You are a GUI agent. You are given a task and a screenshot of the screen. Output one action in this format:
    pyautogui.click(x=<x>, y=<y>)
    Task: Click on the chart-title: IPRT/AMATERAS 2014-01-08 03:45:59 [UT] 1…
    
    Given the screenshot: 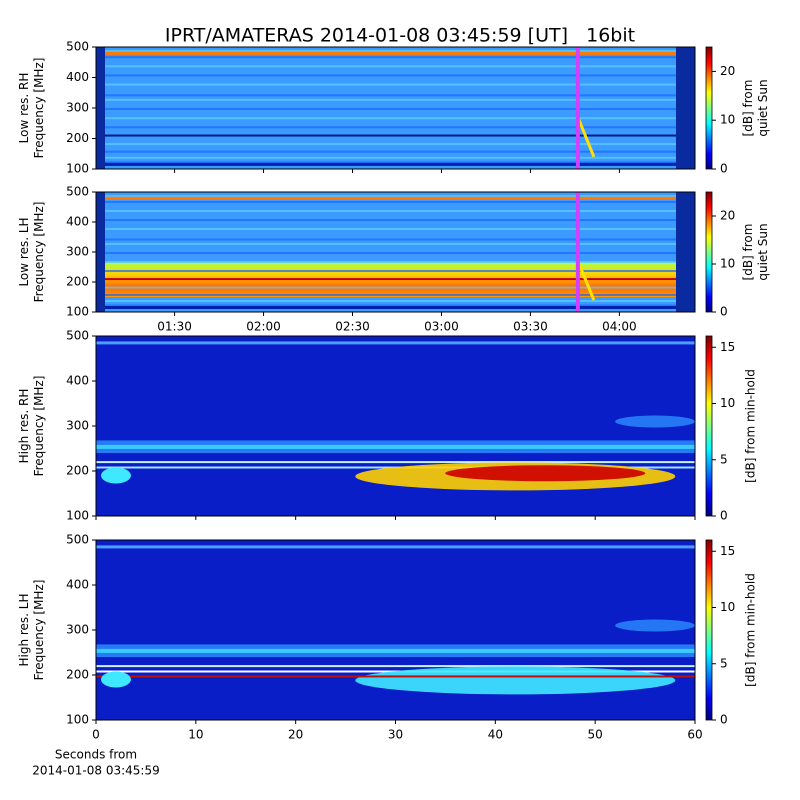 What is the action you would take?
    pyautogui.click(x=400, y=36)
    